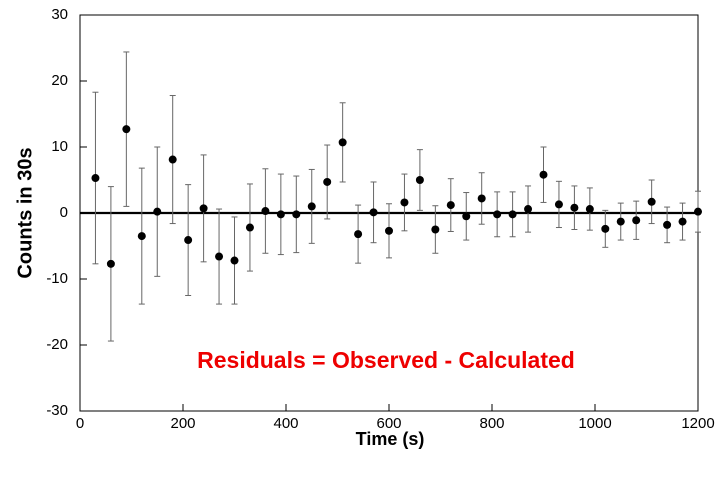 This screenshot has width=720, height=485. What do you see at coordinates (594, 423) in the screenshot?
I see `x-tick-label: 1000` at bounding box center [594, 423].